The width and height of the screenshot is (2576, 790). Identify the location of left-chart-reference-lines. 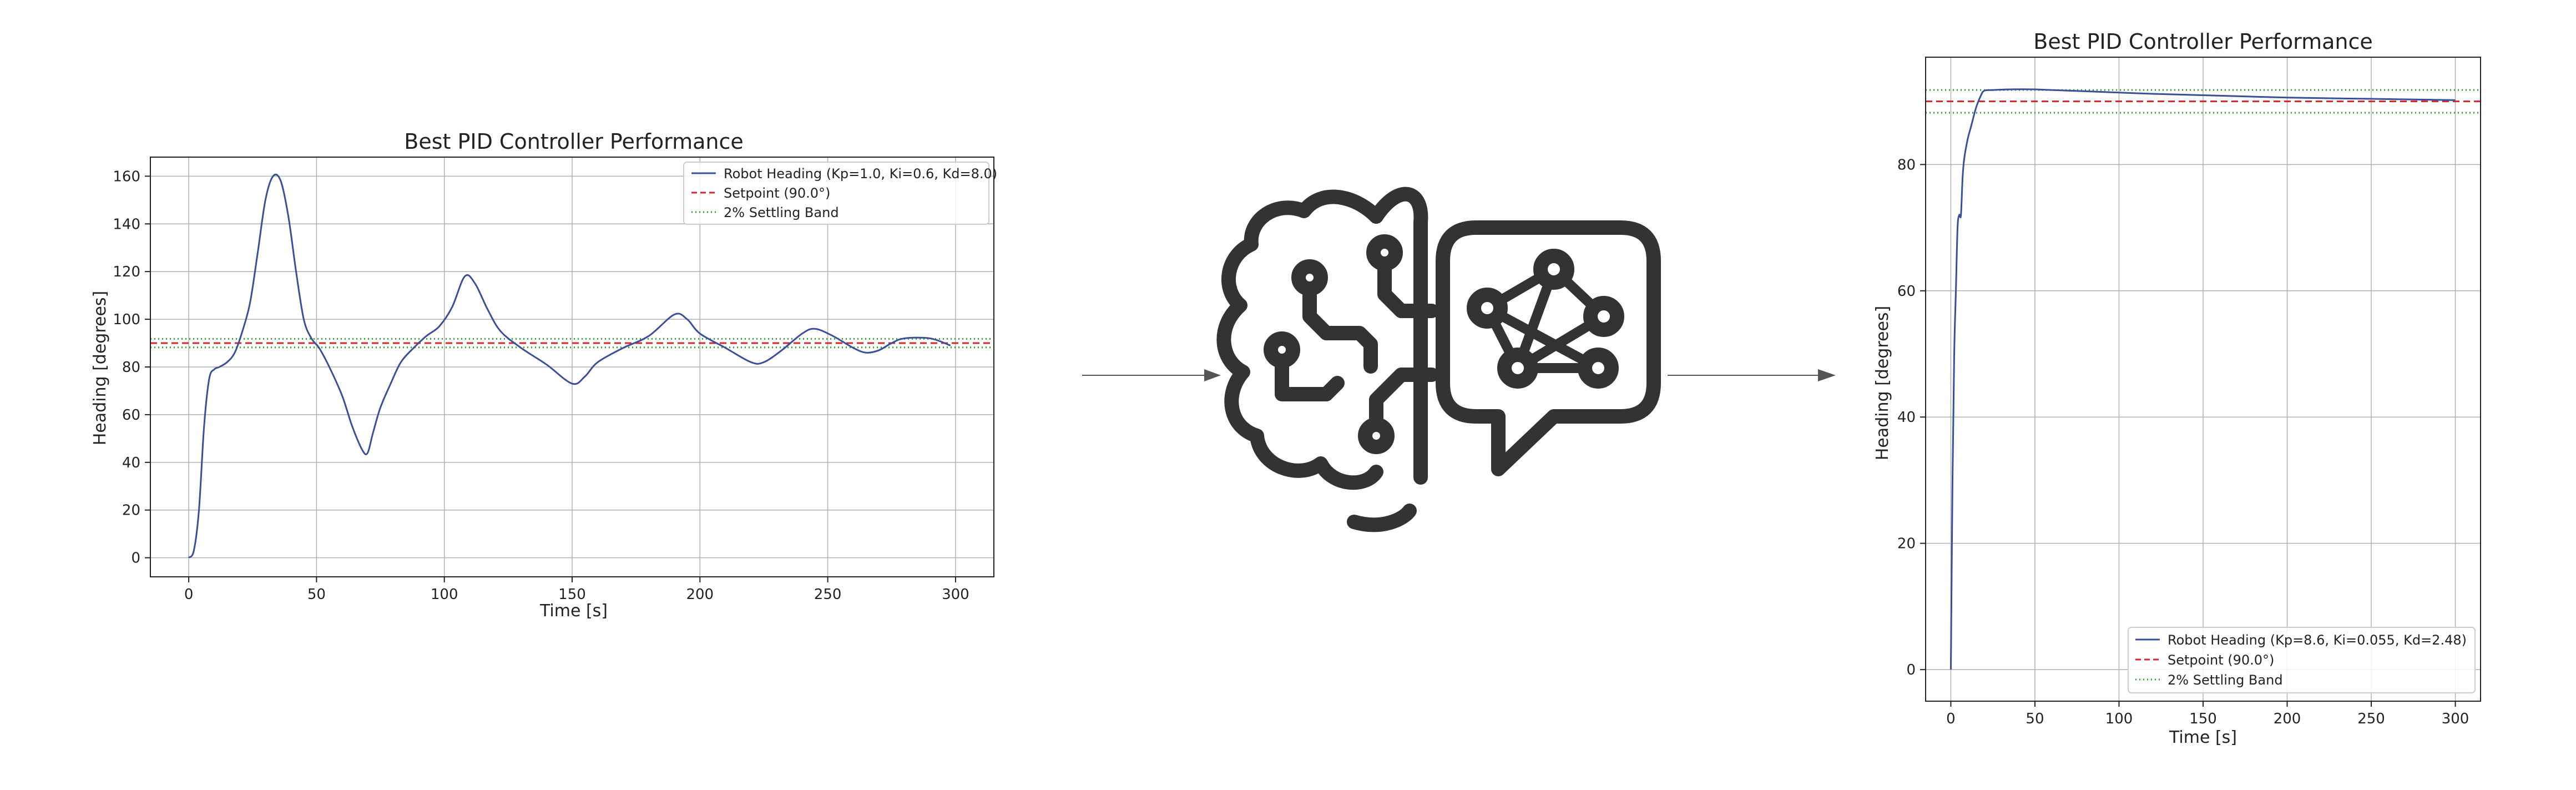
(572, 343).